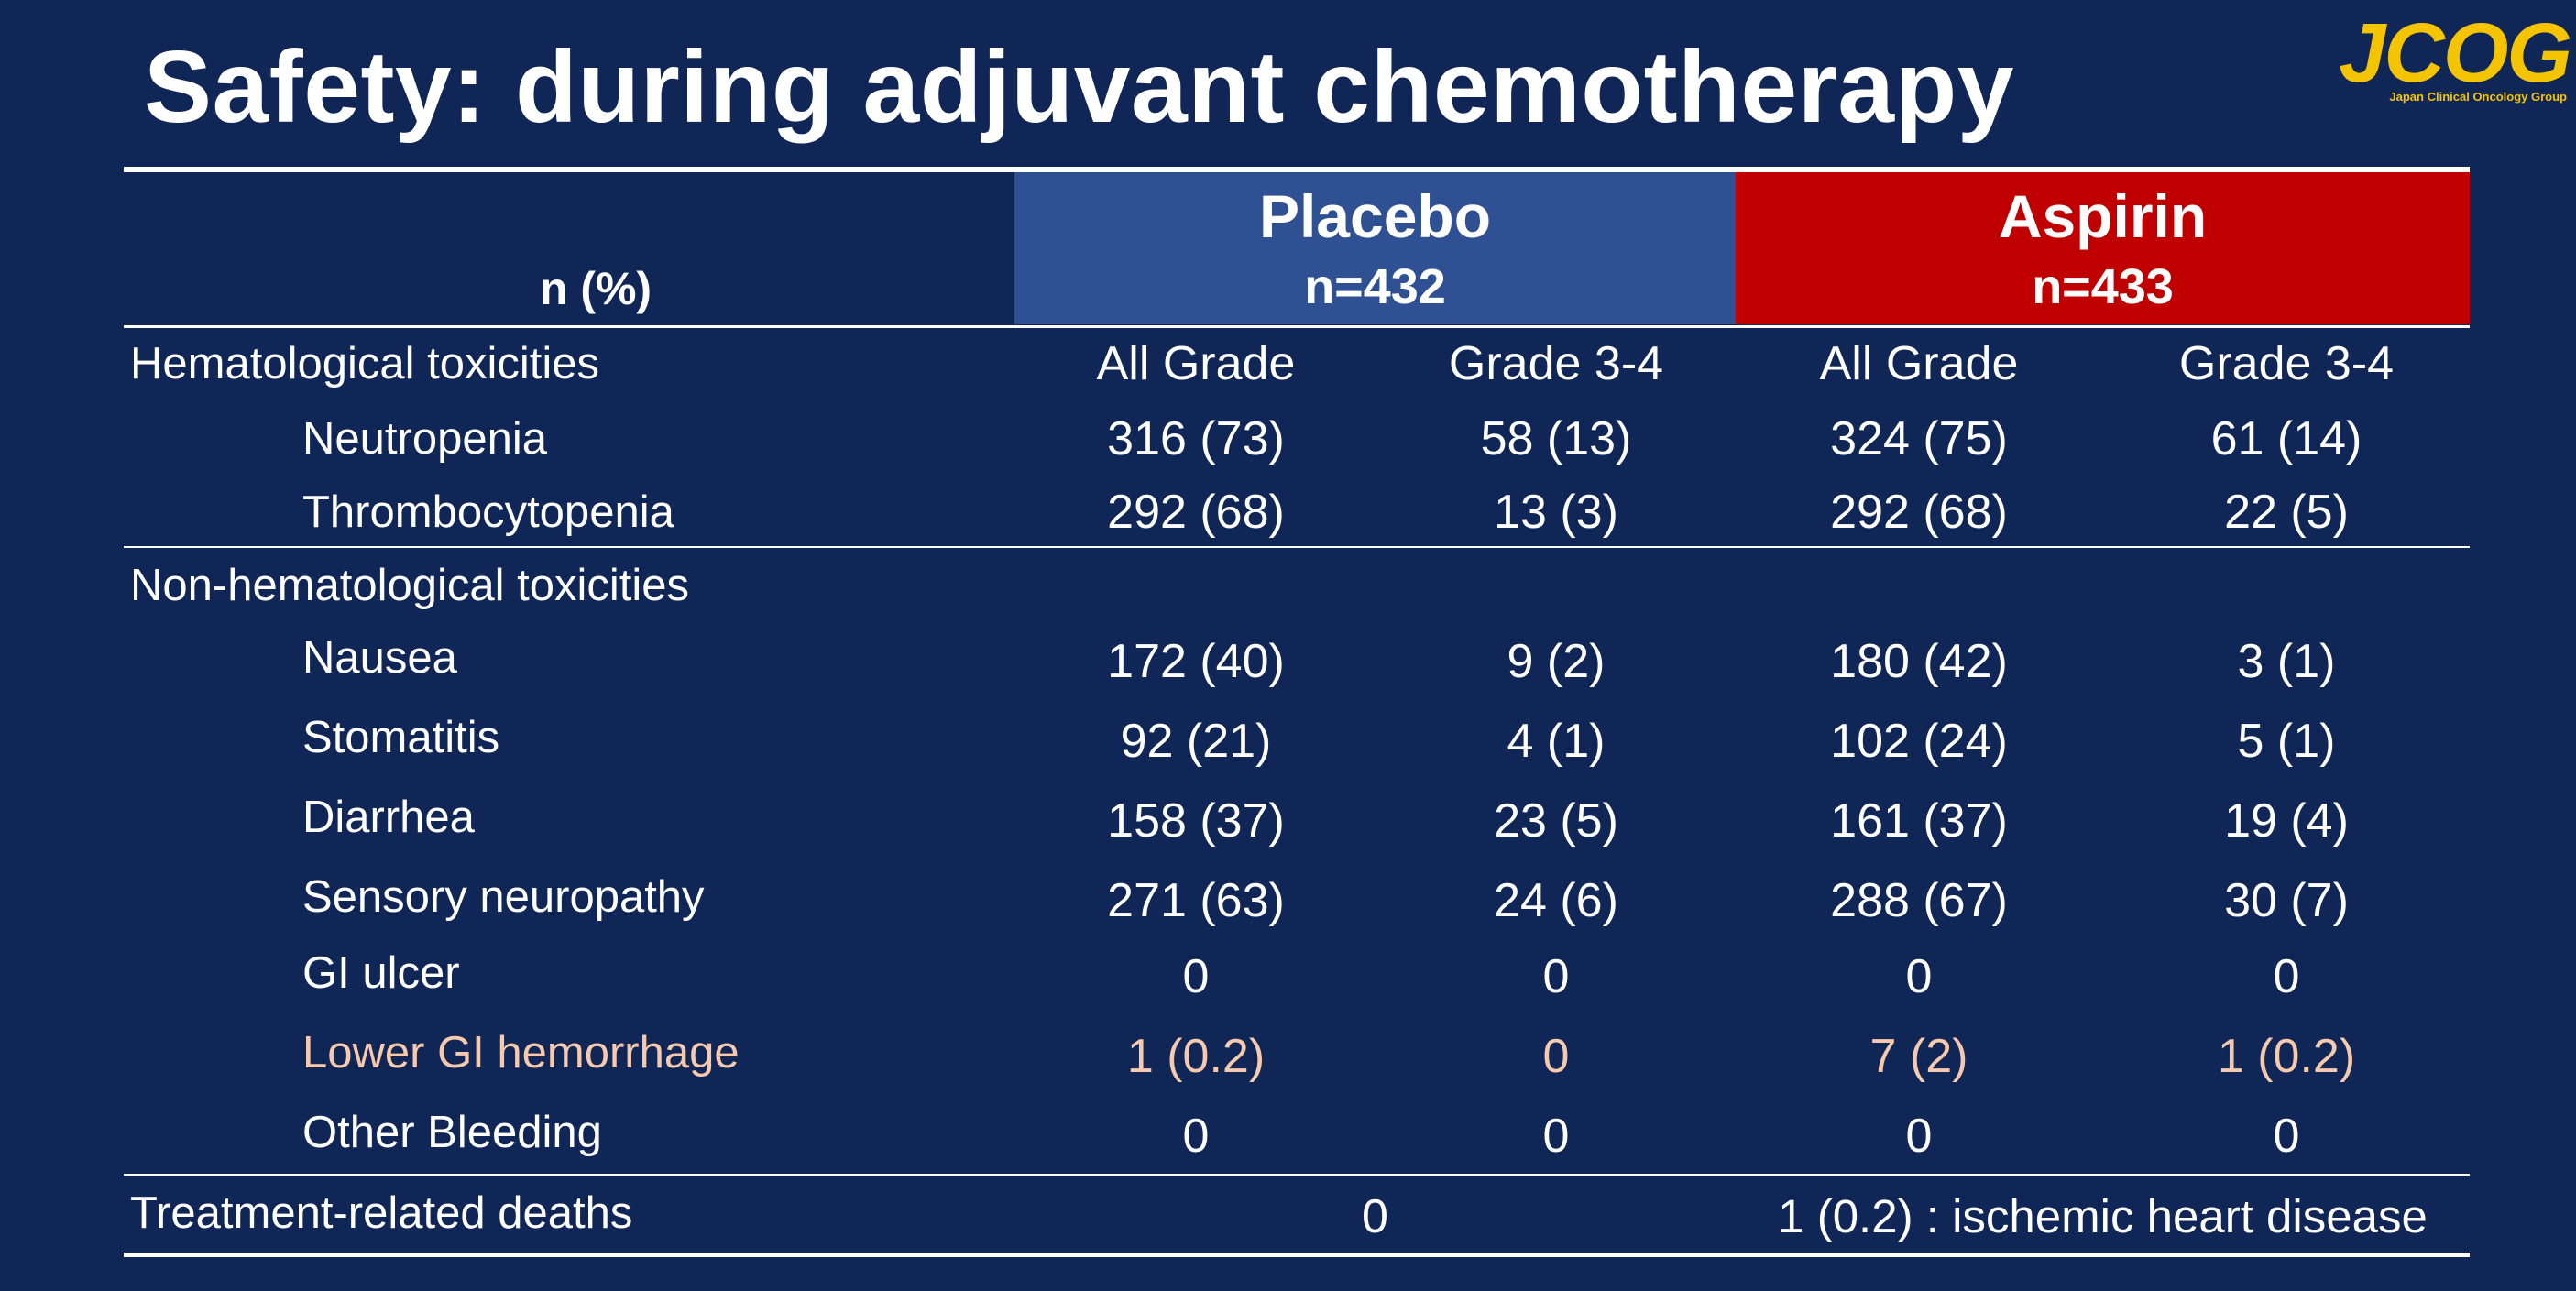 The width and height of the screenshot is (2576, 1291). What do you see at coordinates (401, 737) in the screenshot?
I see `row-label-stomatitis: Stomatitis` at bounding box center [401, 737].